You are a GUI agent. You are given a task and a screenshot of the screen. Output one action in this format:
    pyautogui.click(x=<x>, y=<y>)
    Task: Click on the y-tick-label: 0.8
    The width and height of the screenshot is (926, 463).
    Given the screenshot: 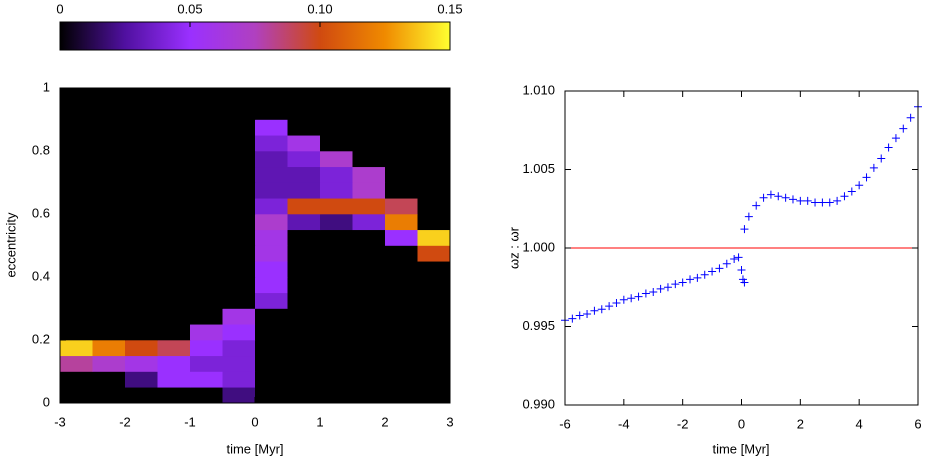 What is the action you would take?
    pyautogui.click(x=41, y=149)
    